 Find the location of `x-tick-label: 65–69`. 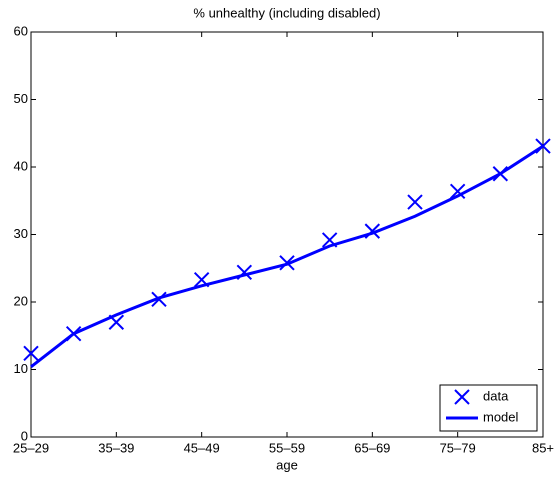

x-tick-label: 65–69 is located at coordinates (372, 447).